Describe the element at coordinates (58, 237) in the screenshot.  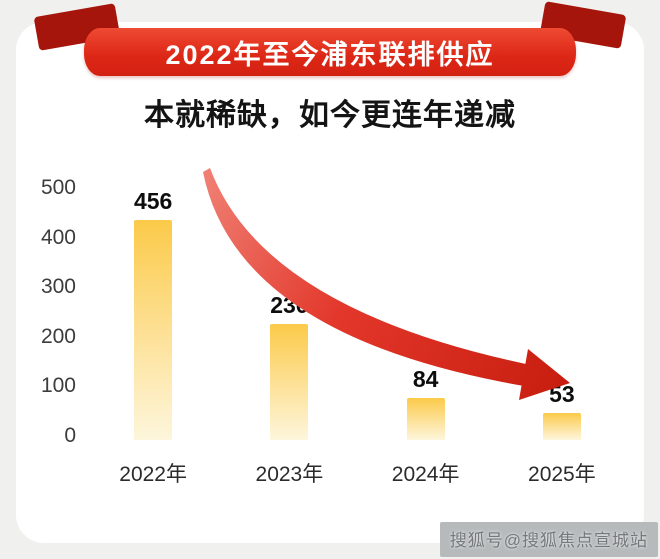
I see `y-tick-label: 400` at that location.